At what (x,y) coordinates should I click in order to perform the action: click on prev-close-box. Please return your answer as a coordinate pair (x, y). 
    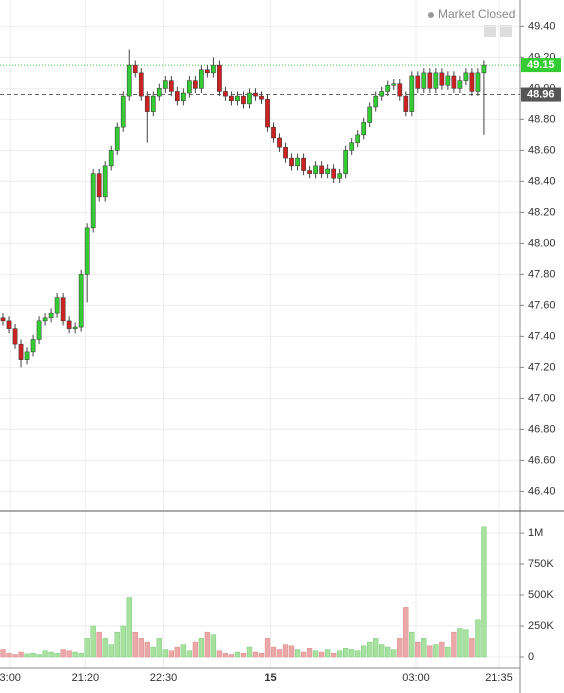
    Looking at the image, I should click on (541, 94).